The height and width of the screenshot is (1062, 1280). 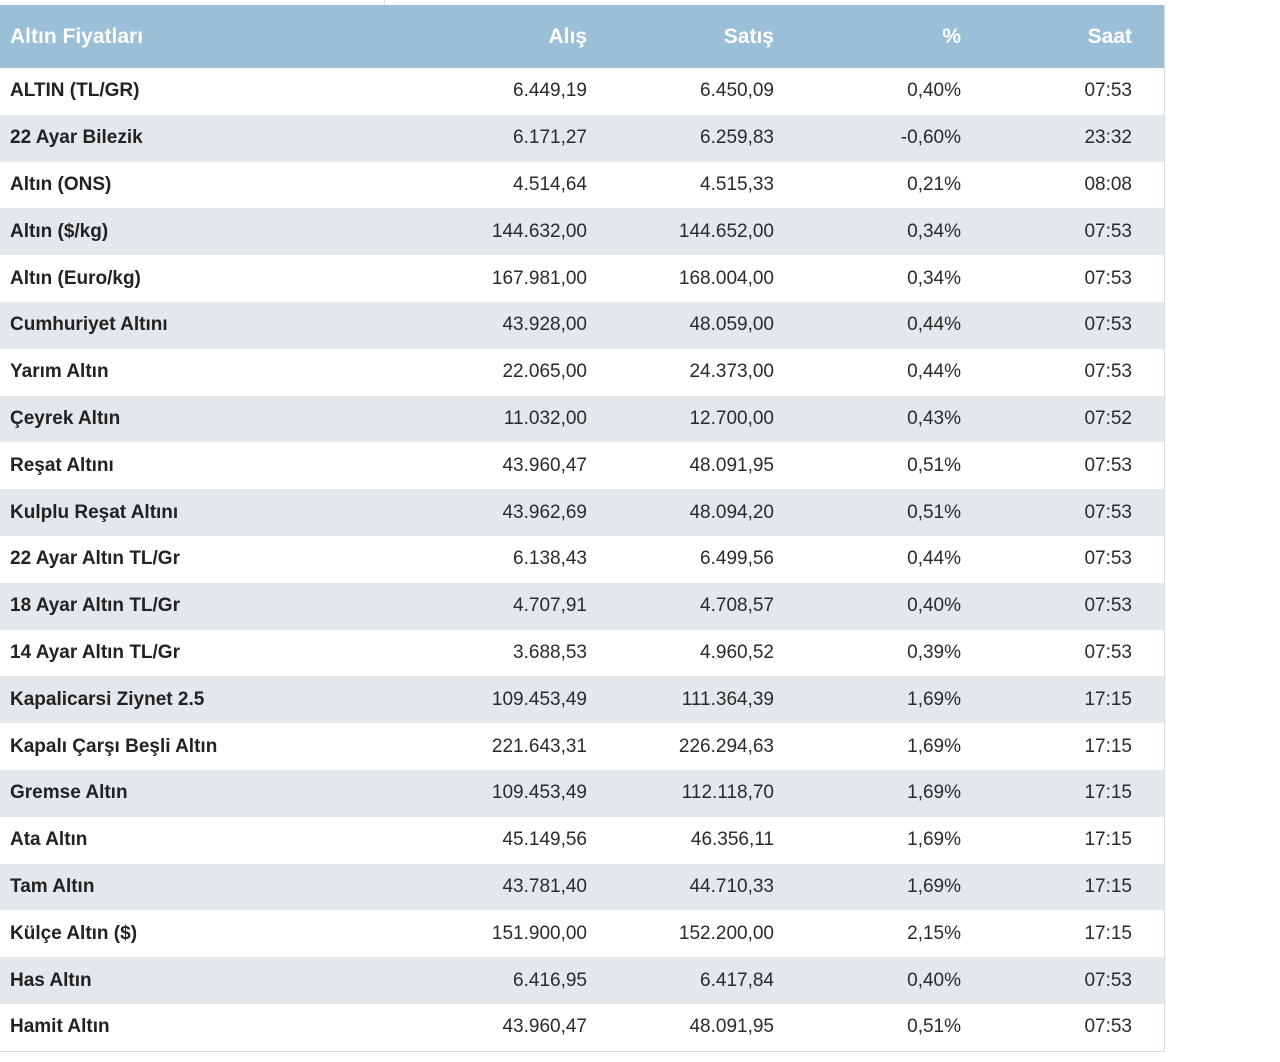 What do you see at coordinates (539, 933) in the screenshot?
I see `cell-buy: 151.900,00` at bounding box center [539, 933].